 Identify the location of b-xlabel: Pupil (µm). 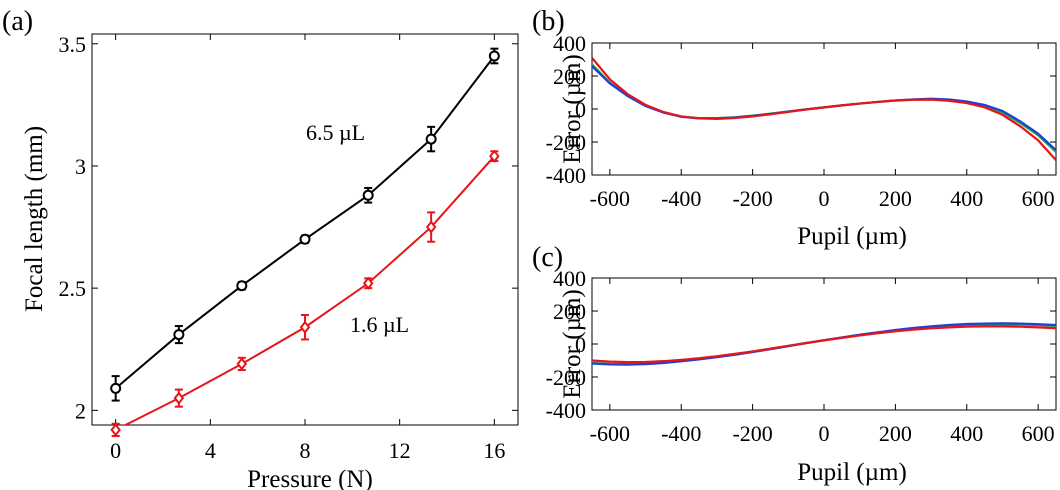
(852, 236).